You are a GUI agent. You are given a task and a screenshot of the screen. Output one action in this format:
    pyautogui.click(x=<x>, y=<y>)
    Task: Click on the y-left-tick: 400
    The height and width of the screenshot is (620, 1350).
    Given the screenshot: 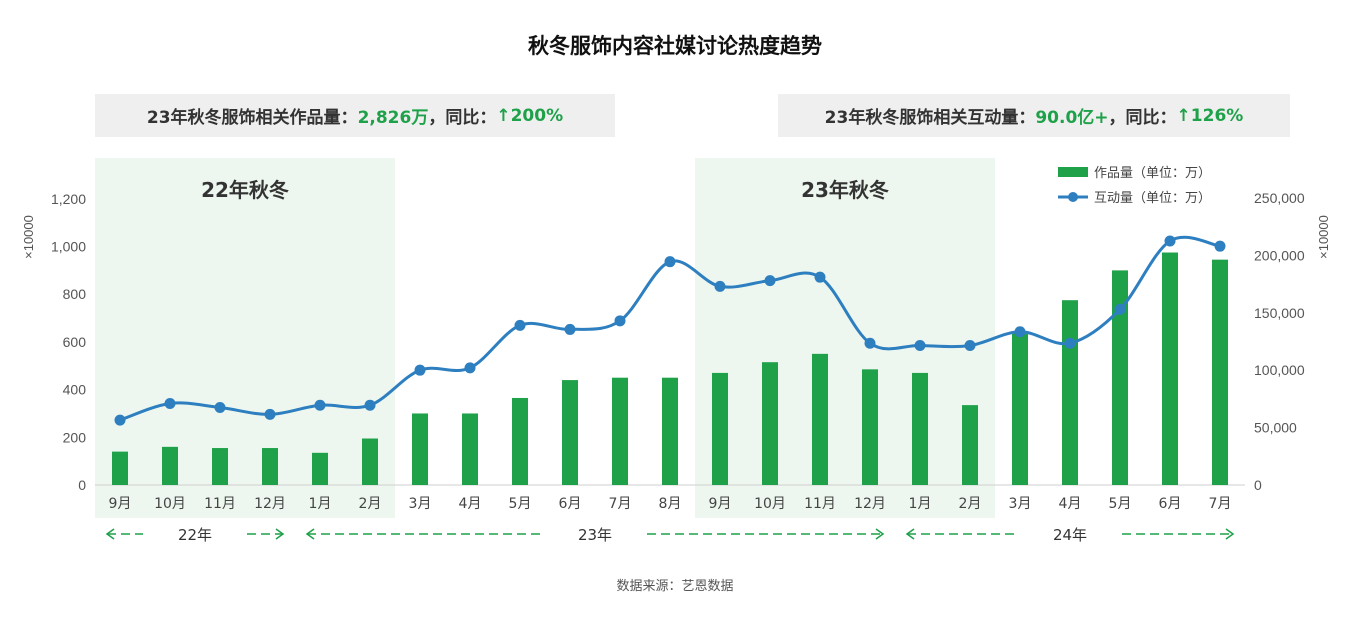 What is the action you would take?
    pyautogui.click(x=75, y=390)
    